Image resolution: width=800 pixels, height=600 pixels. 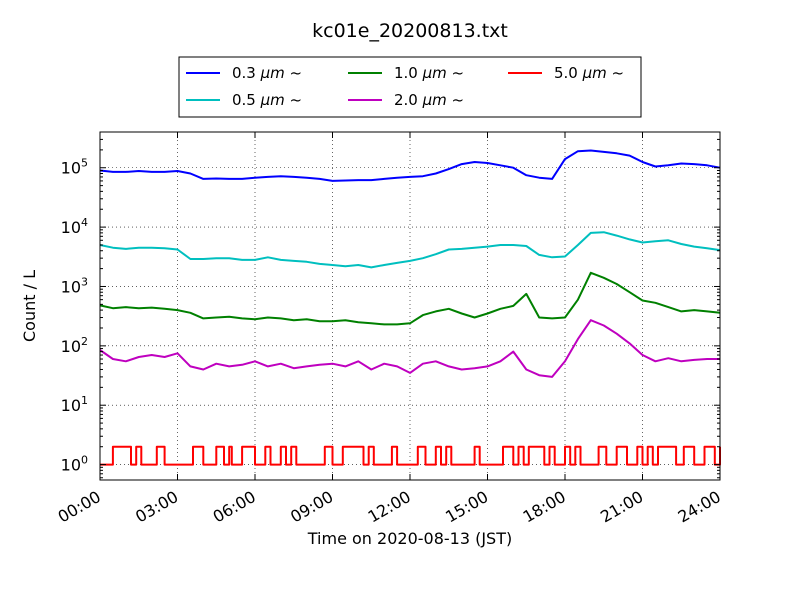 I want to click on x-tick-label: 12:00, so click(x=389, y=507).